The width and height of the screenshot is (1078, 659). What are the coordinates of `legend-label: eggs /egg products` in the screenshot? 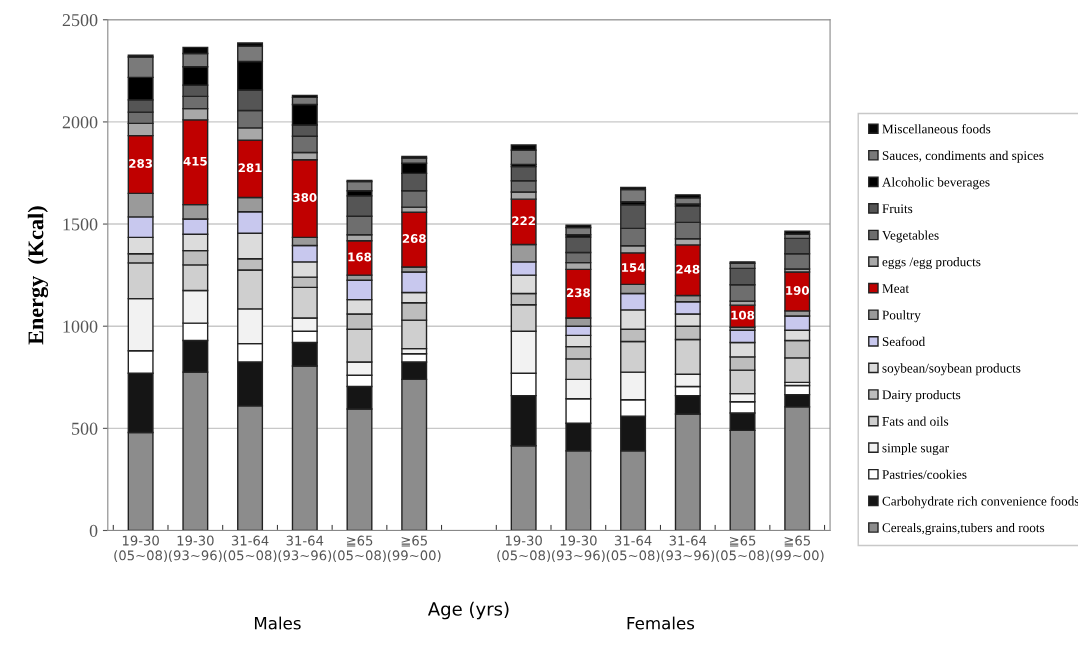 It's located at (931, 263).